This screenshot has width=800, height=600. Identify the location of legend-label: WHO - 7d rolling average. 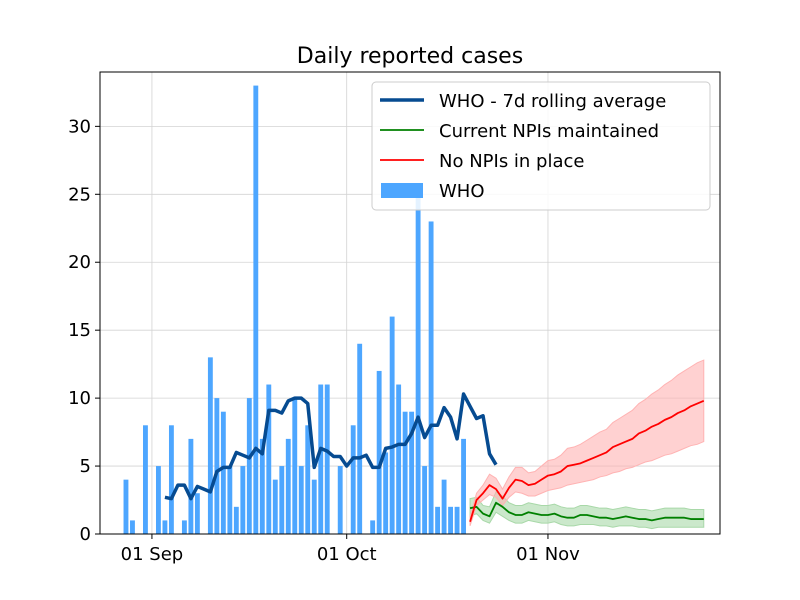
(552, 101).